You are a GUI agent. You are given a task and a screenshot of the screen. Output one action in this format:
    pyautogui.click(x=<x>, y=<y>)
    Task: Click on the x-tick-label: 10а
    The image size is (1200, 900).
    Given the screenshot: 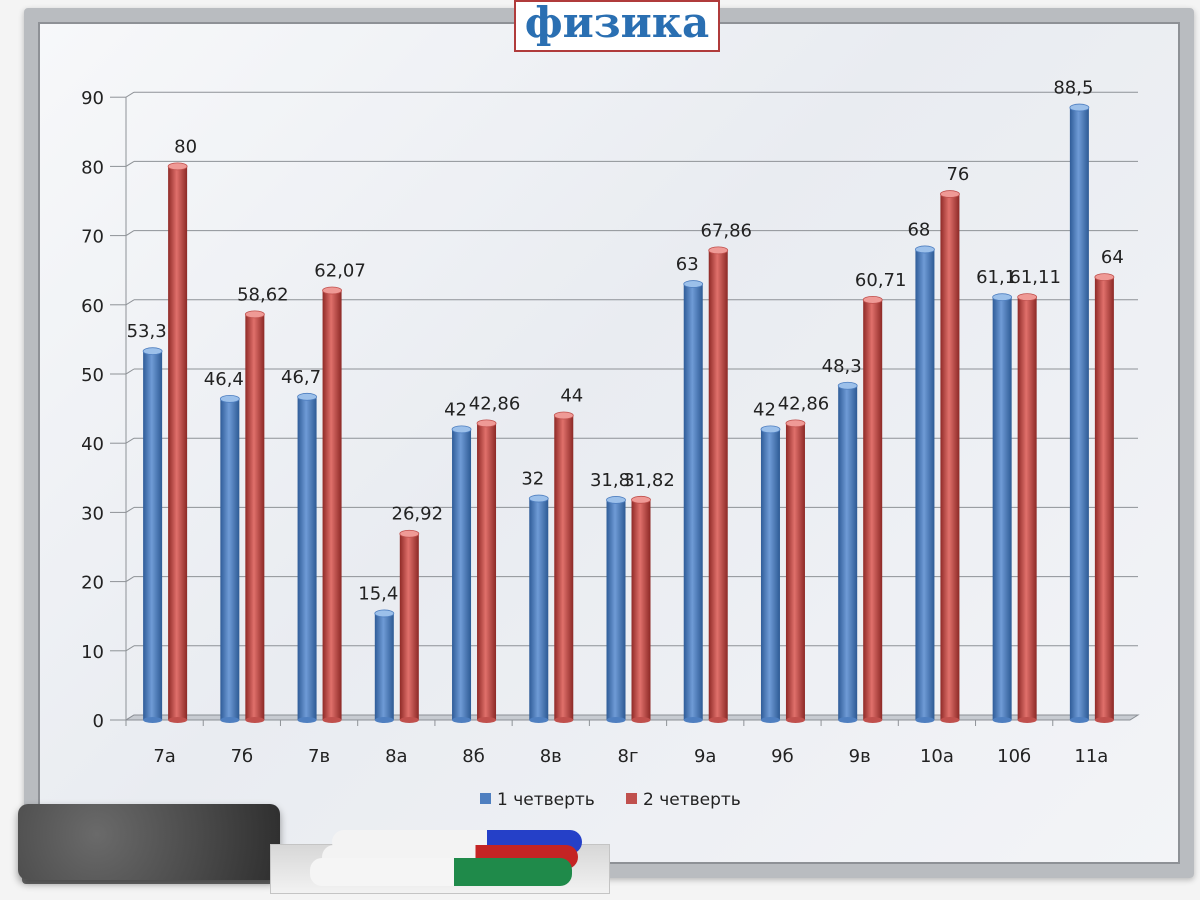 What is the action you would take?
    pyautogui.click(x=937, y=756)
    